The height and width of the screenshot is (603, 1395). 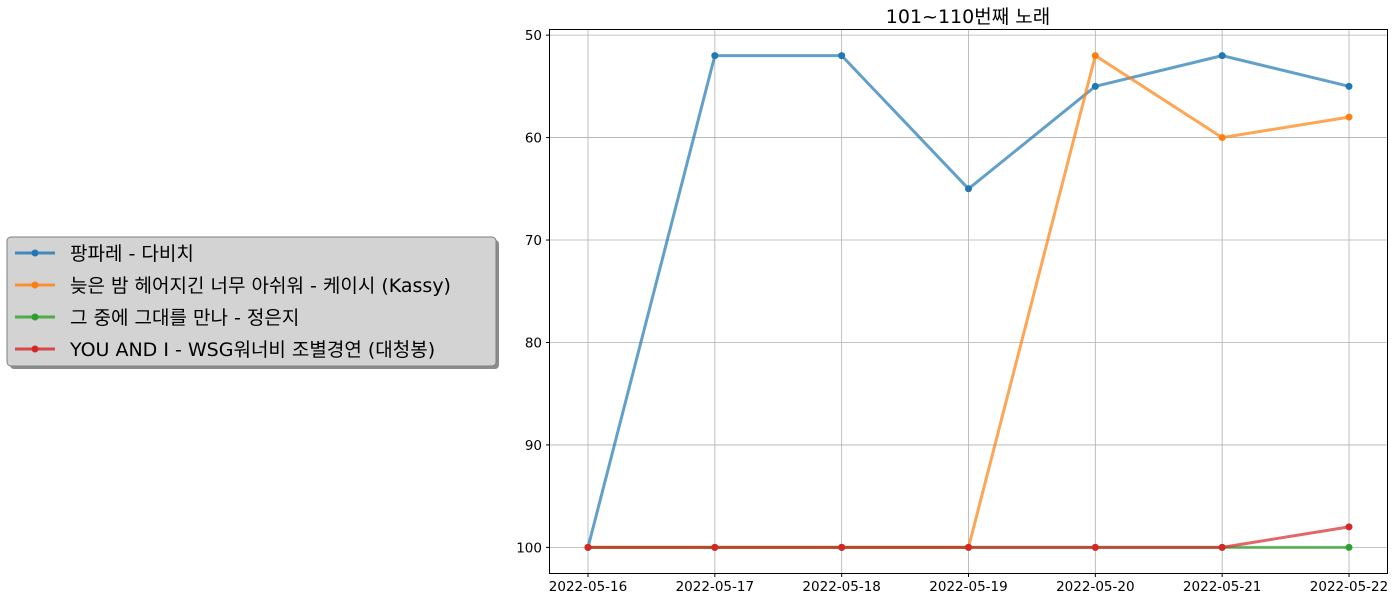 What do you see at coordinates (1095, 587) in the screenshot?
I see `x-tick-label: 2022-05-20` at bounding box center [1095, 587].